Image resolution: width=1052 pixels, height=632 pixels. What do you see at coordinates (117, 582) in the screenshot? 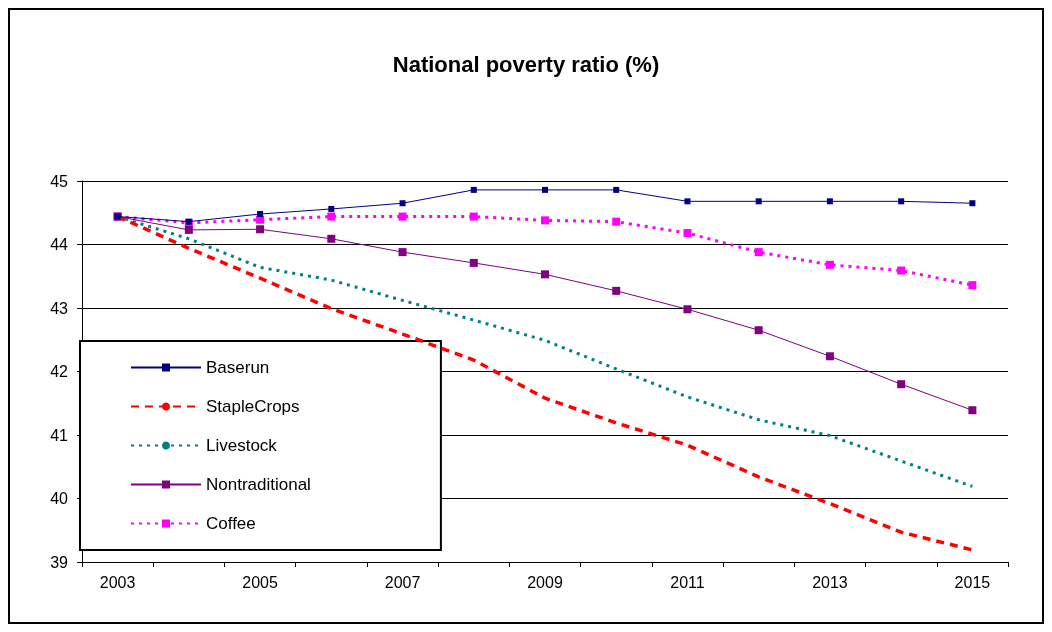
I see `x-tick-label: 2003` at bounding box center [117, 582].